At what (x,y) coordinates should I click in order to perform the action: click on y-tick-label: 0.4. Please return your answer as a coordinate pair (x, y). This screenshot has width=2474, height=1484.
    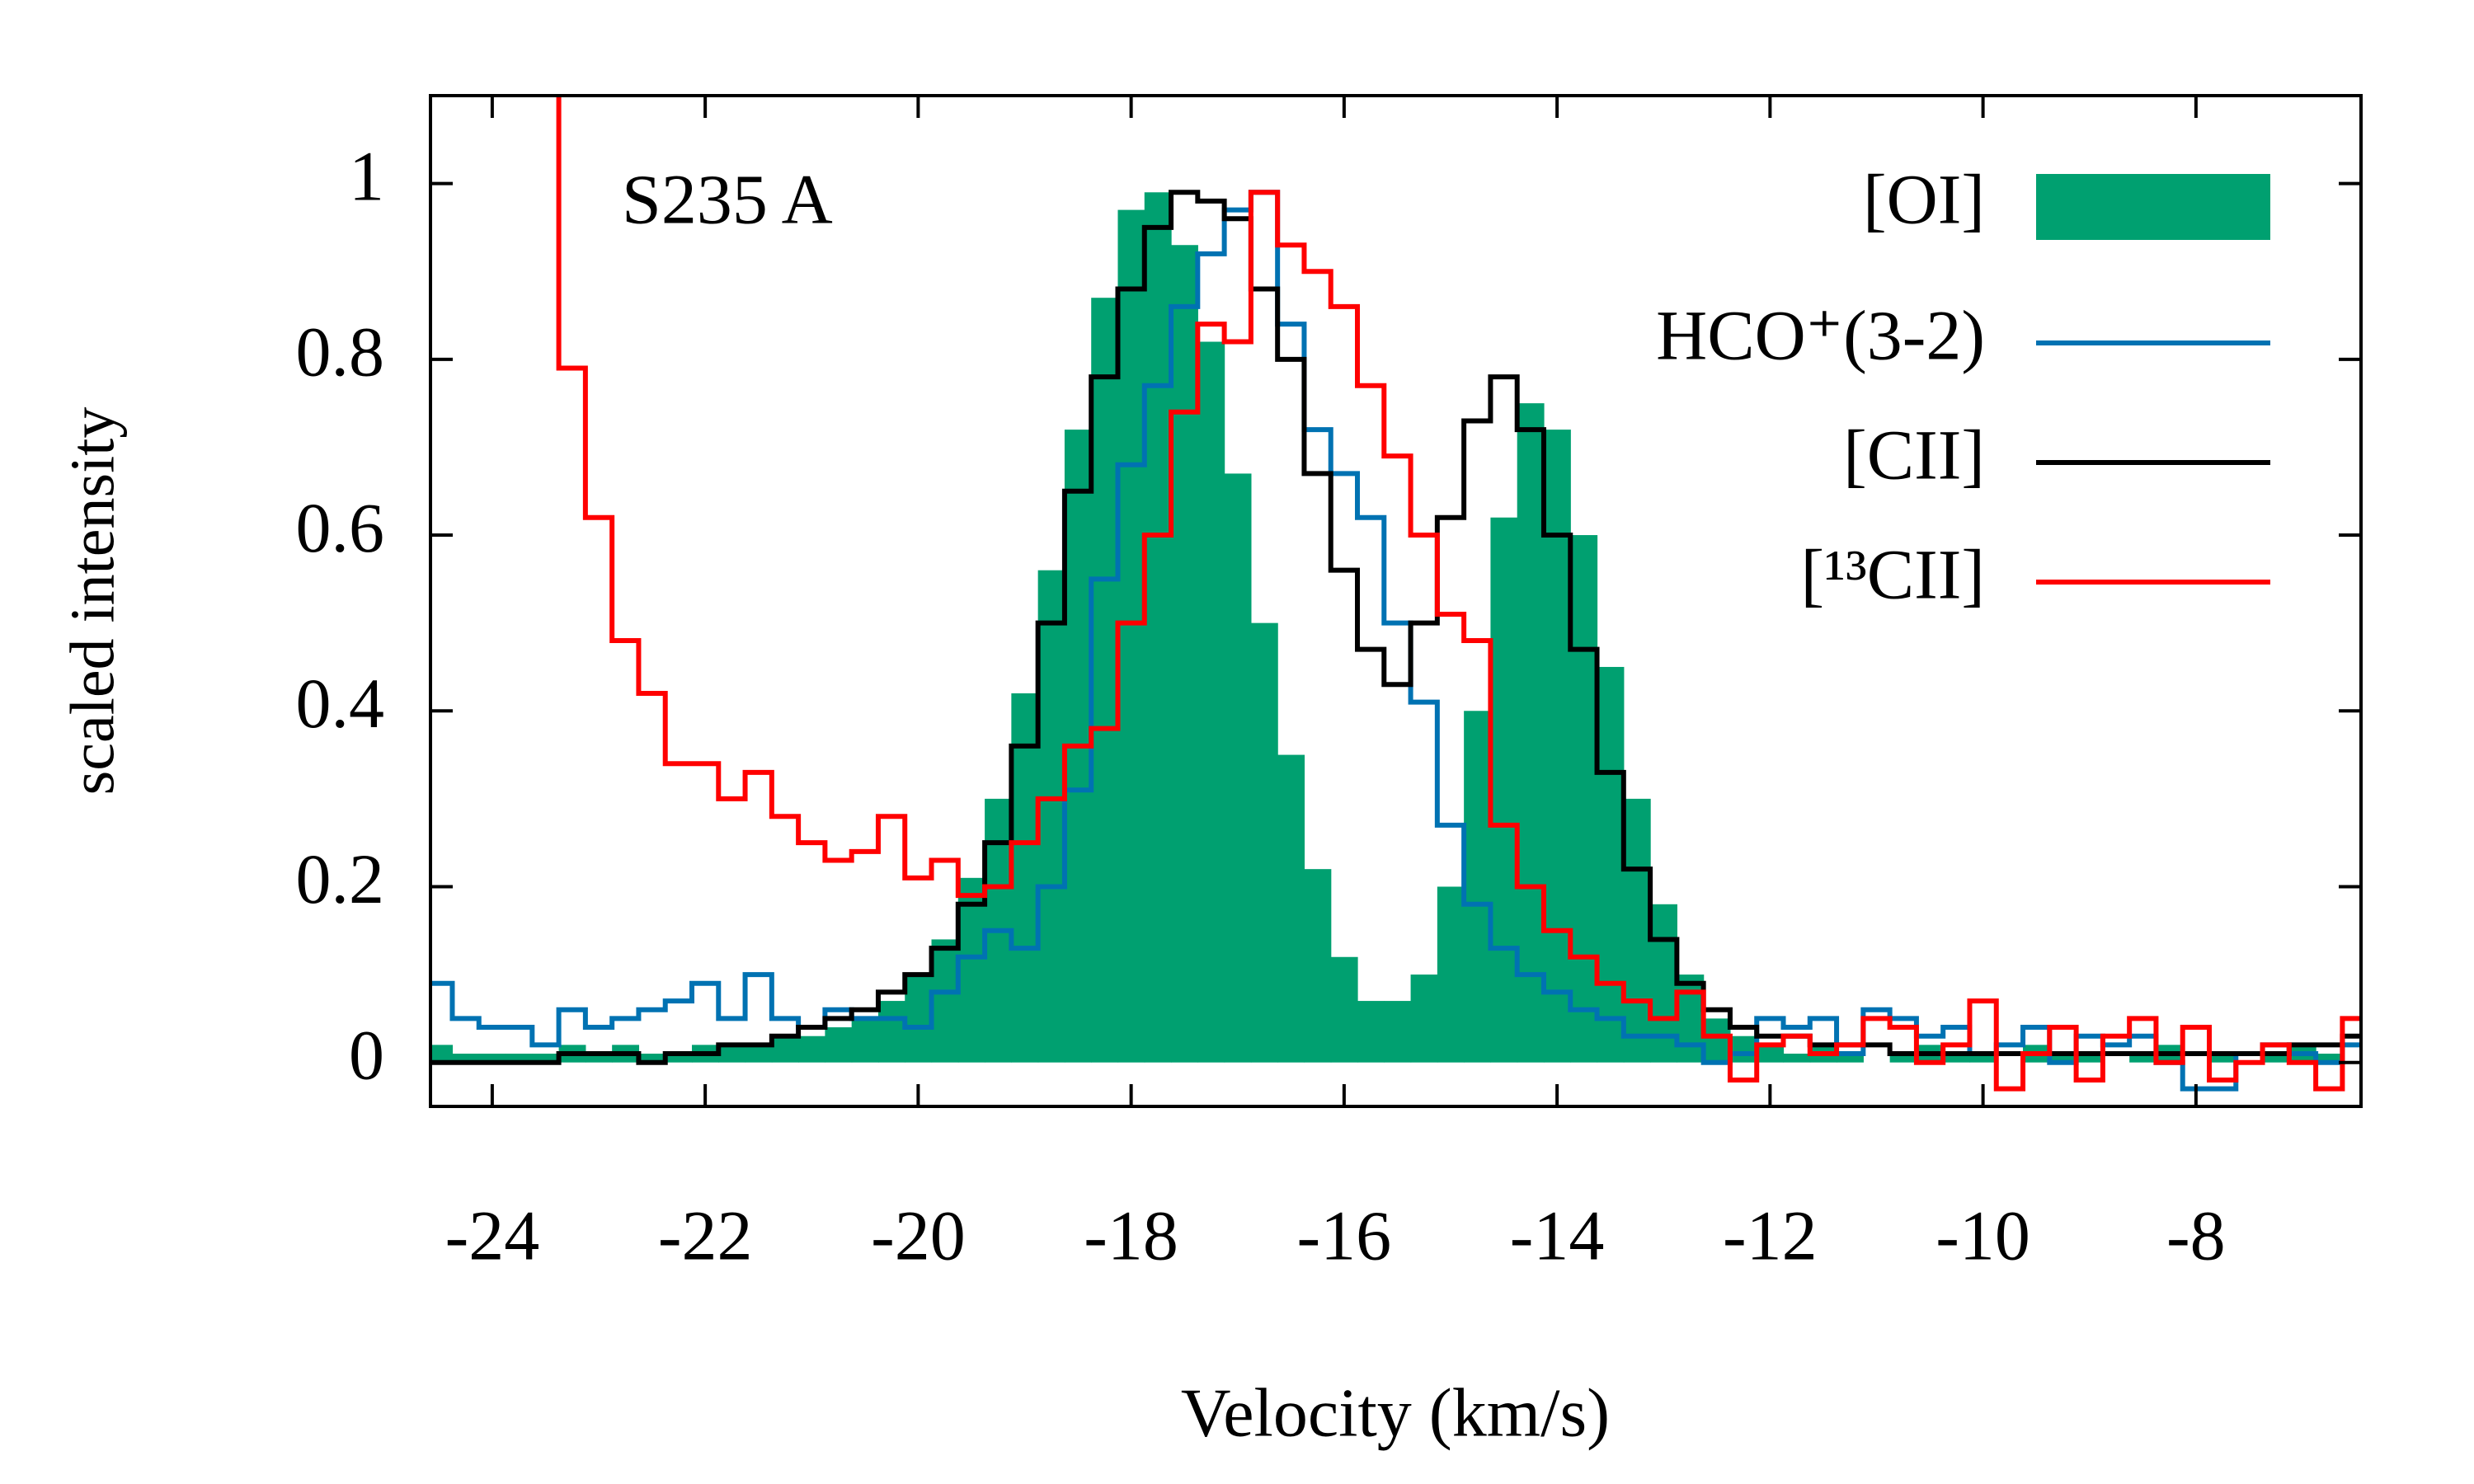
    Looking at the image, I should click on (340, 703).